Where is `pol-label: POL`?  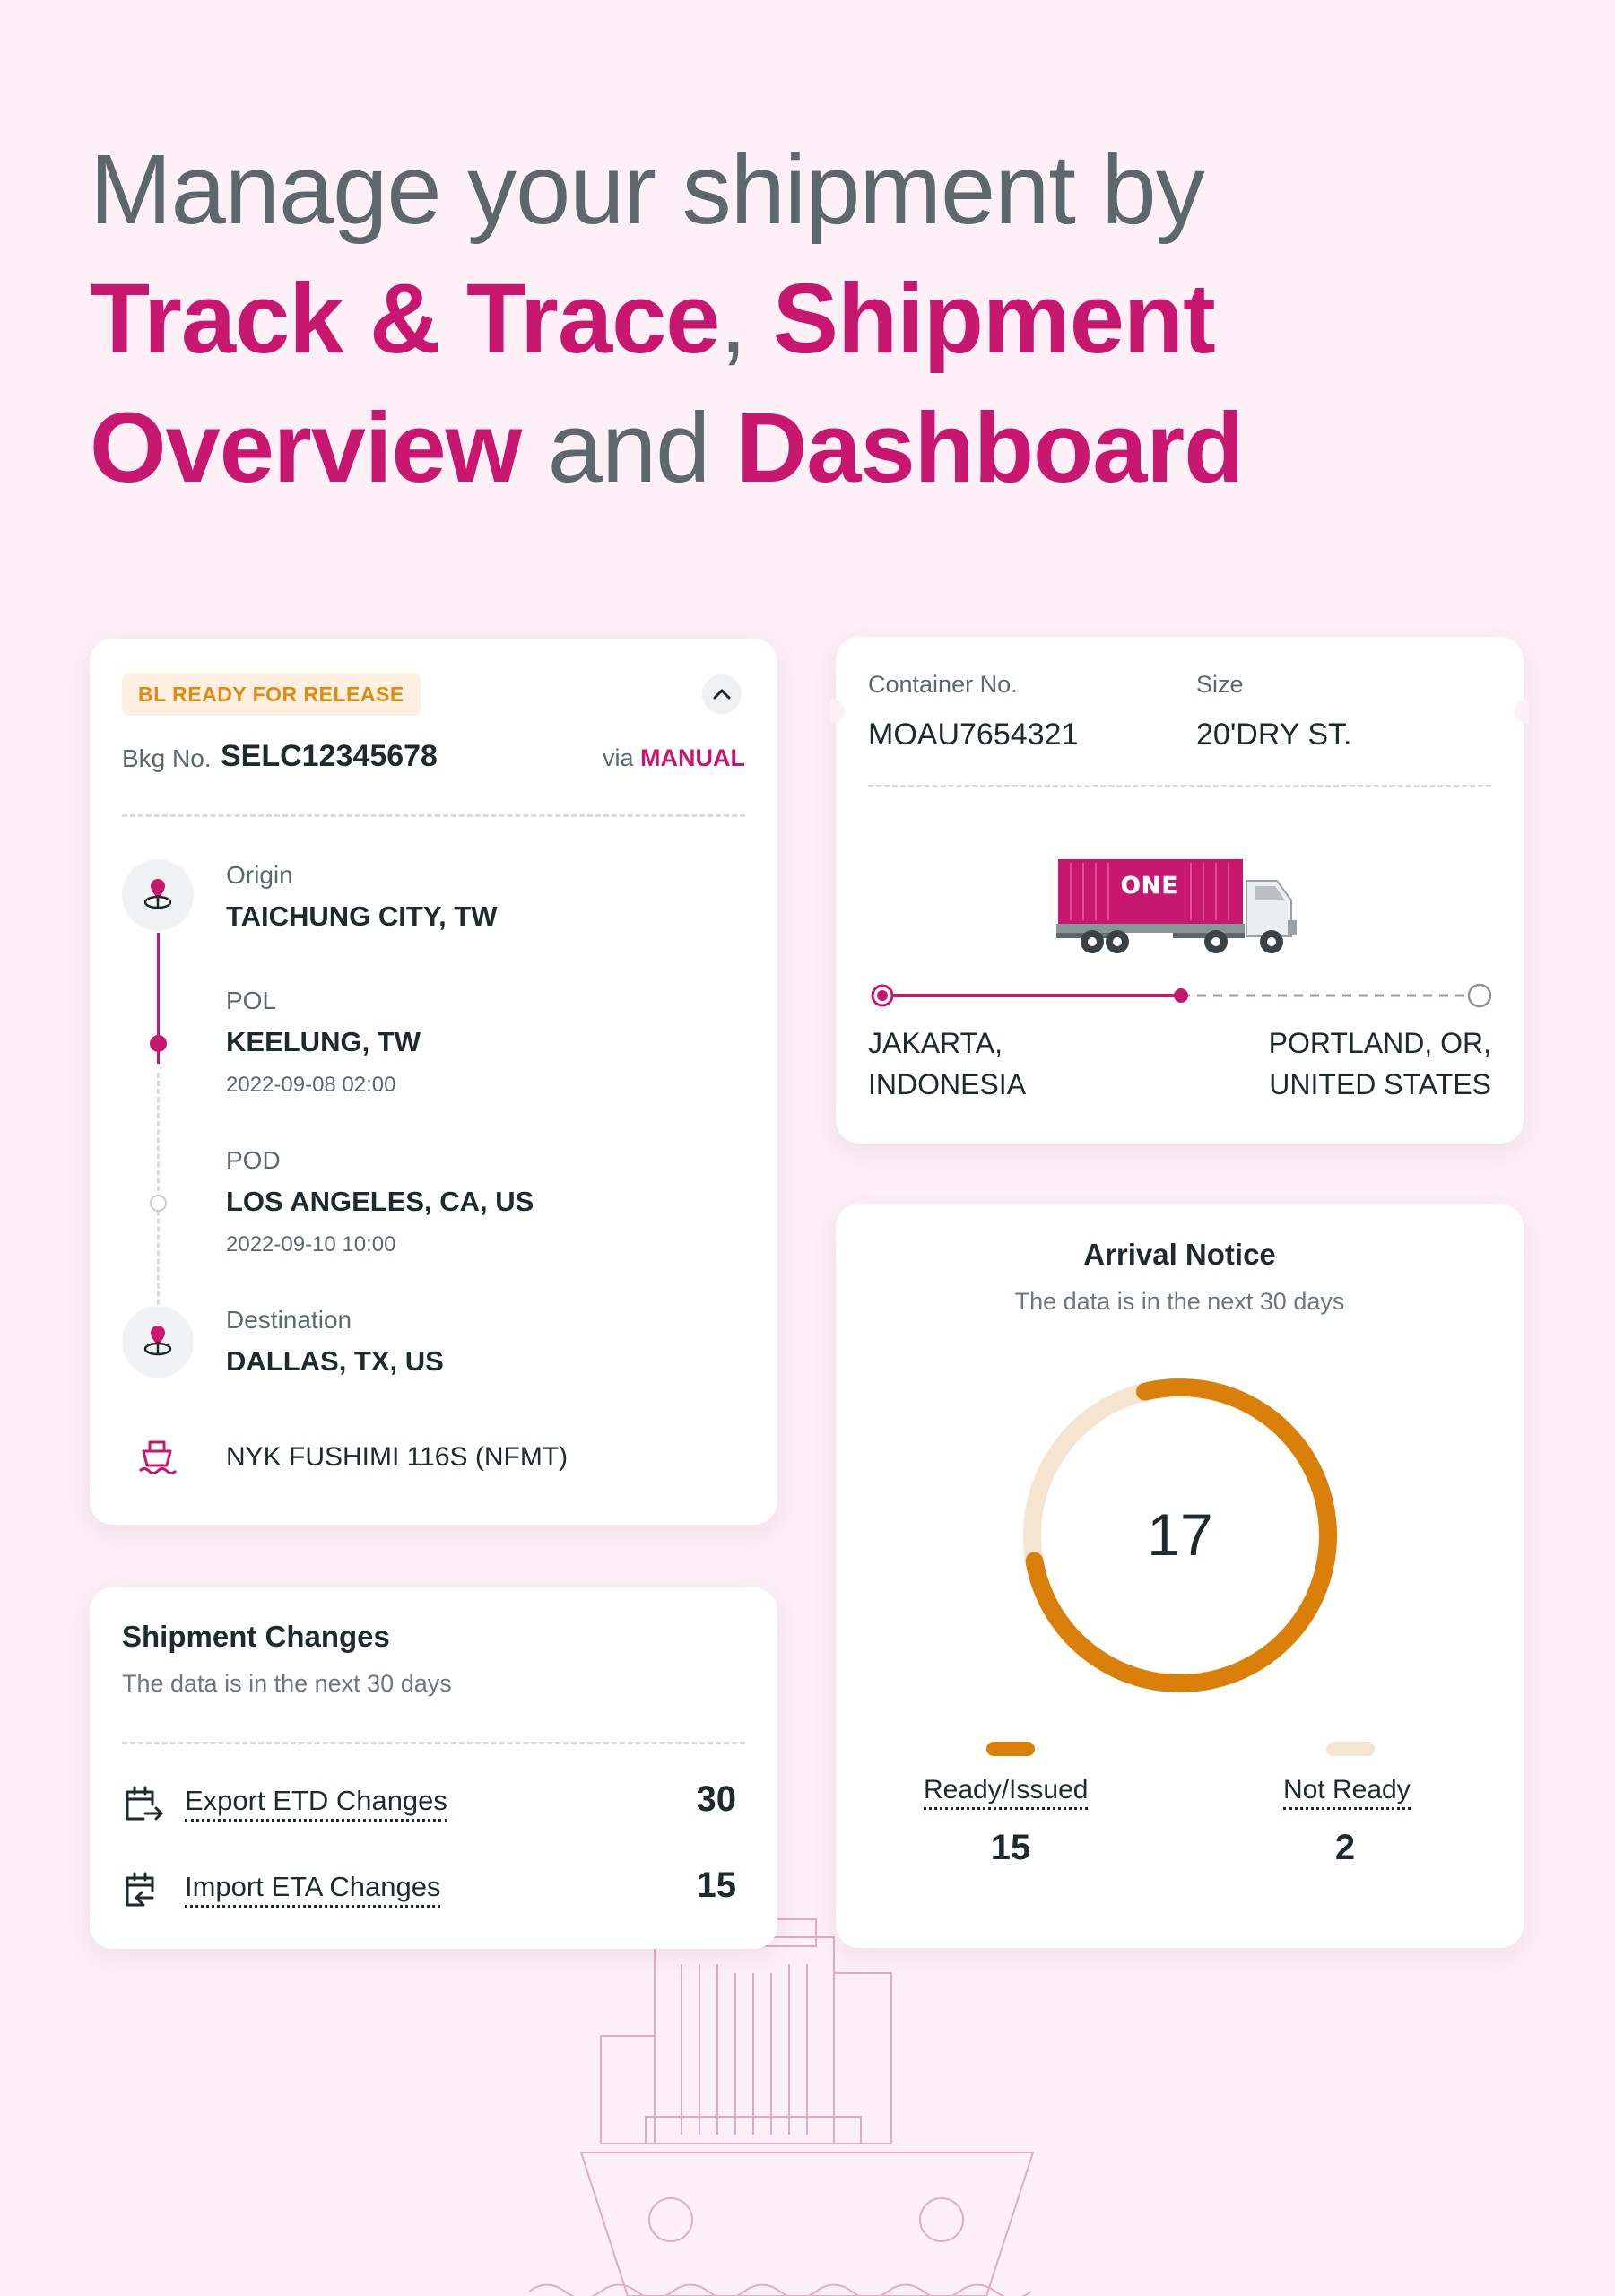 pol-label: POL is located at coordinates (251, 1000).